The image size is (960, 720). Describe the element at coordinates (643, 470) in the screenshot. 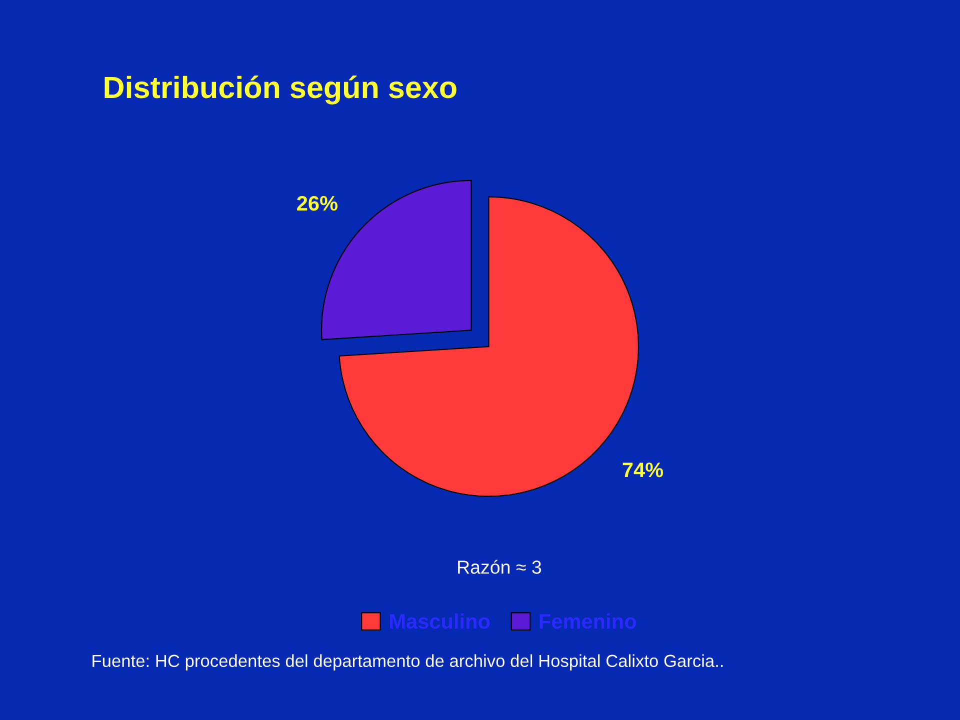

I see `data-label: 74%` at that location.